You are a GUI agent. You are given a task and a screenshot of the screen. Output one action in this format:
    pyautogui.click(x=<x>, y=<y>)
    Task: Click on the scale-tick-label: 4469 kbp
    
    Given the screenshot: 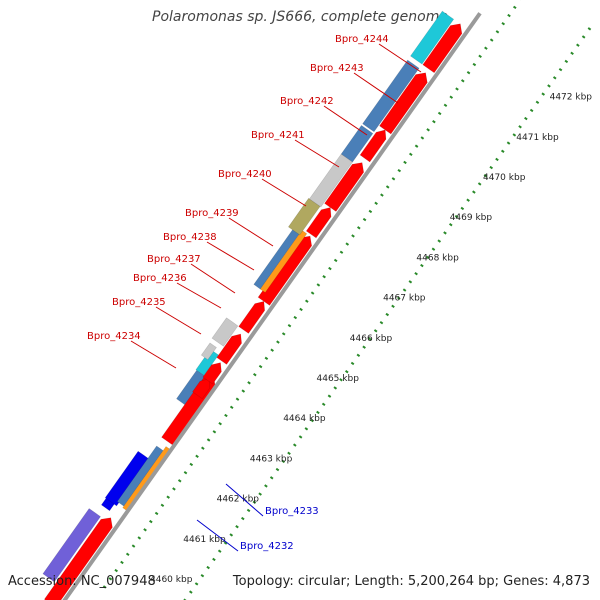 What is the action you would take?
    pyautogui.click(x=471, y=218)
    